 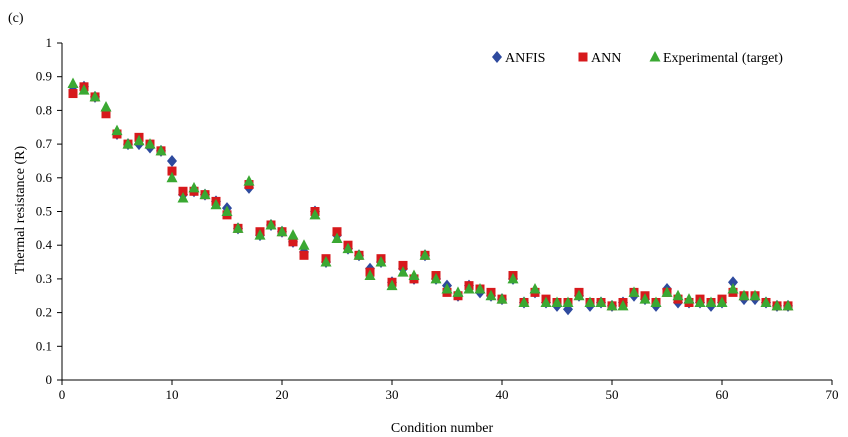 I want to click on y-tick-label: 0.6, so click(x=44, y=177).